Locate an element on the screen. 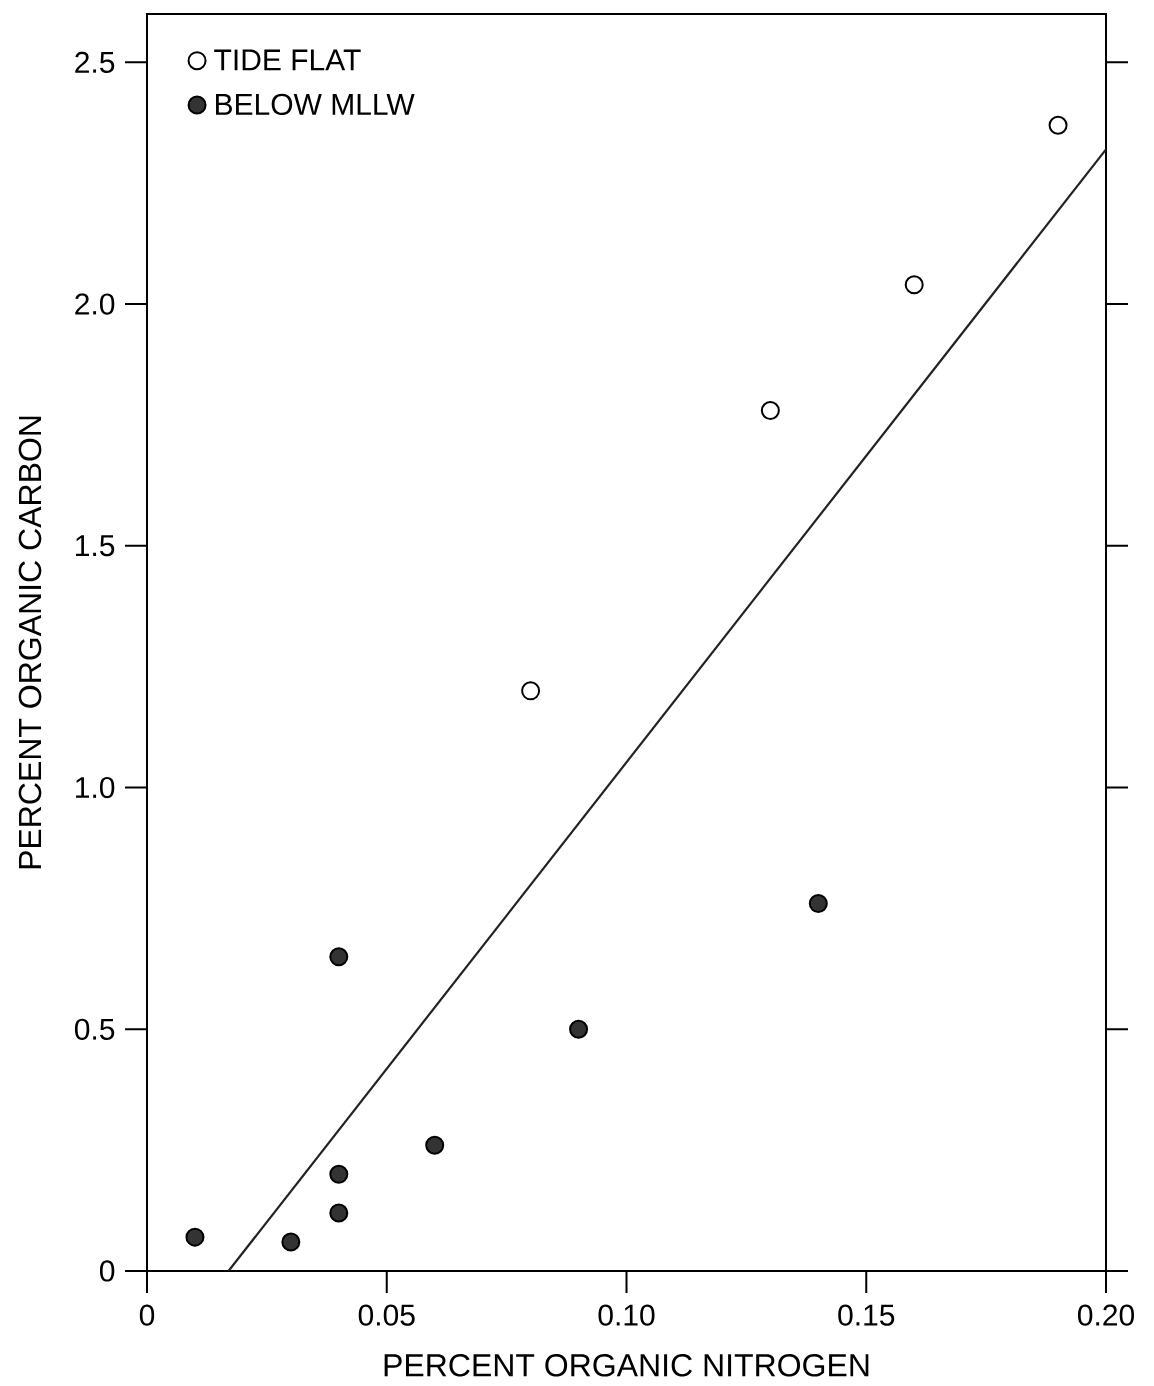 The image size is (1154, 1386). x-tick-label: 0.10 is located at coordinates (626, 1315).